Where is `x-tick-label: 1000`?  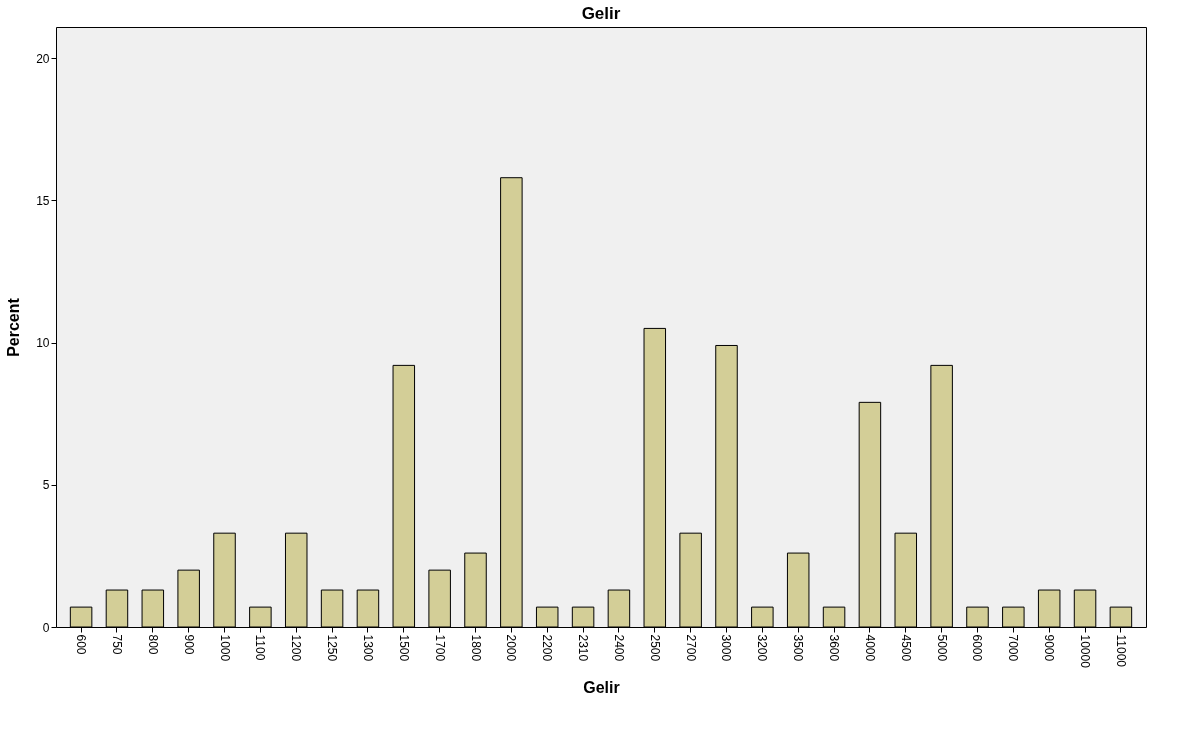 x-tick-label: 1000 is located at coordinates (224, 648).